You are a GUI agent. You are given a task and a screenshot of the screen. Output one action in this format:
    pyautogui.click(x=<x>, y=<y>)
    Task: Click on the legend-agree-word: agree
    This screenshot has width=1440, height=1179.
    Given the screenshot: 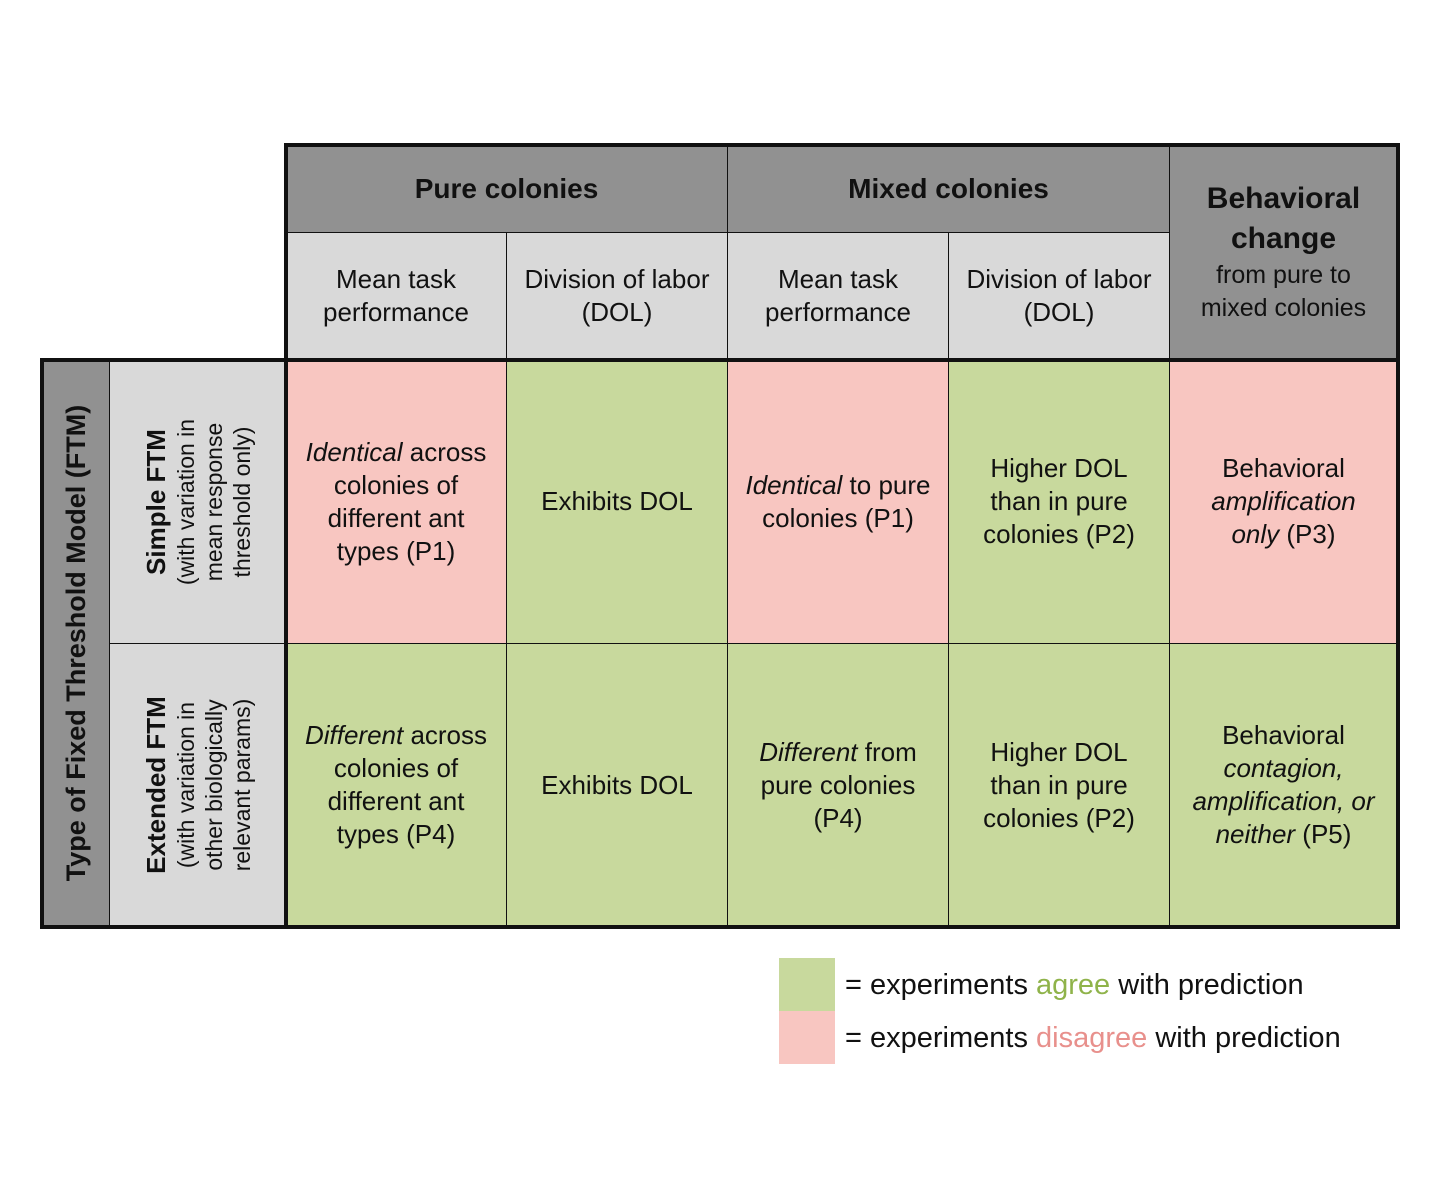 What is the action you would take?
    pyautogui.click(x=1073, y=985)
    